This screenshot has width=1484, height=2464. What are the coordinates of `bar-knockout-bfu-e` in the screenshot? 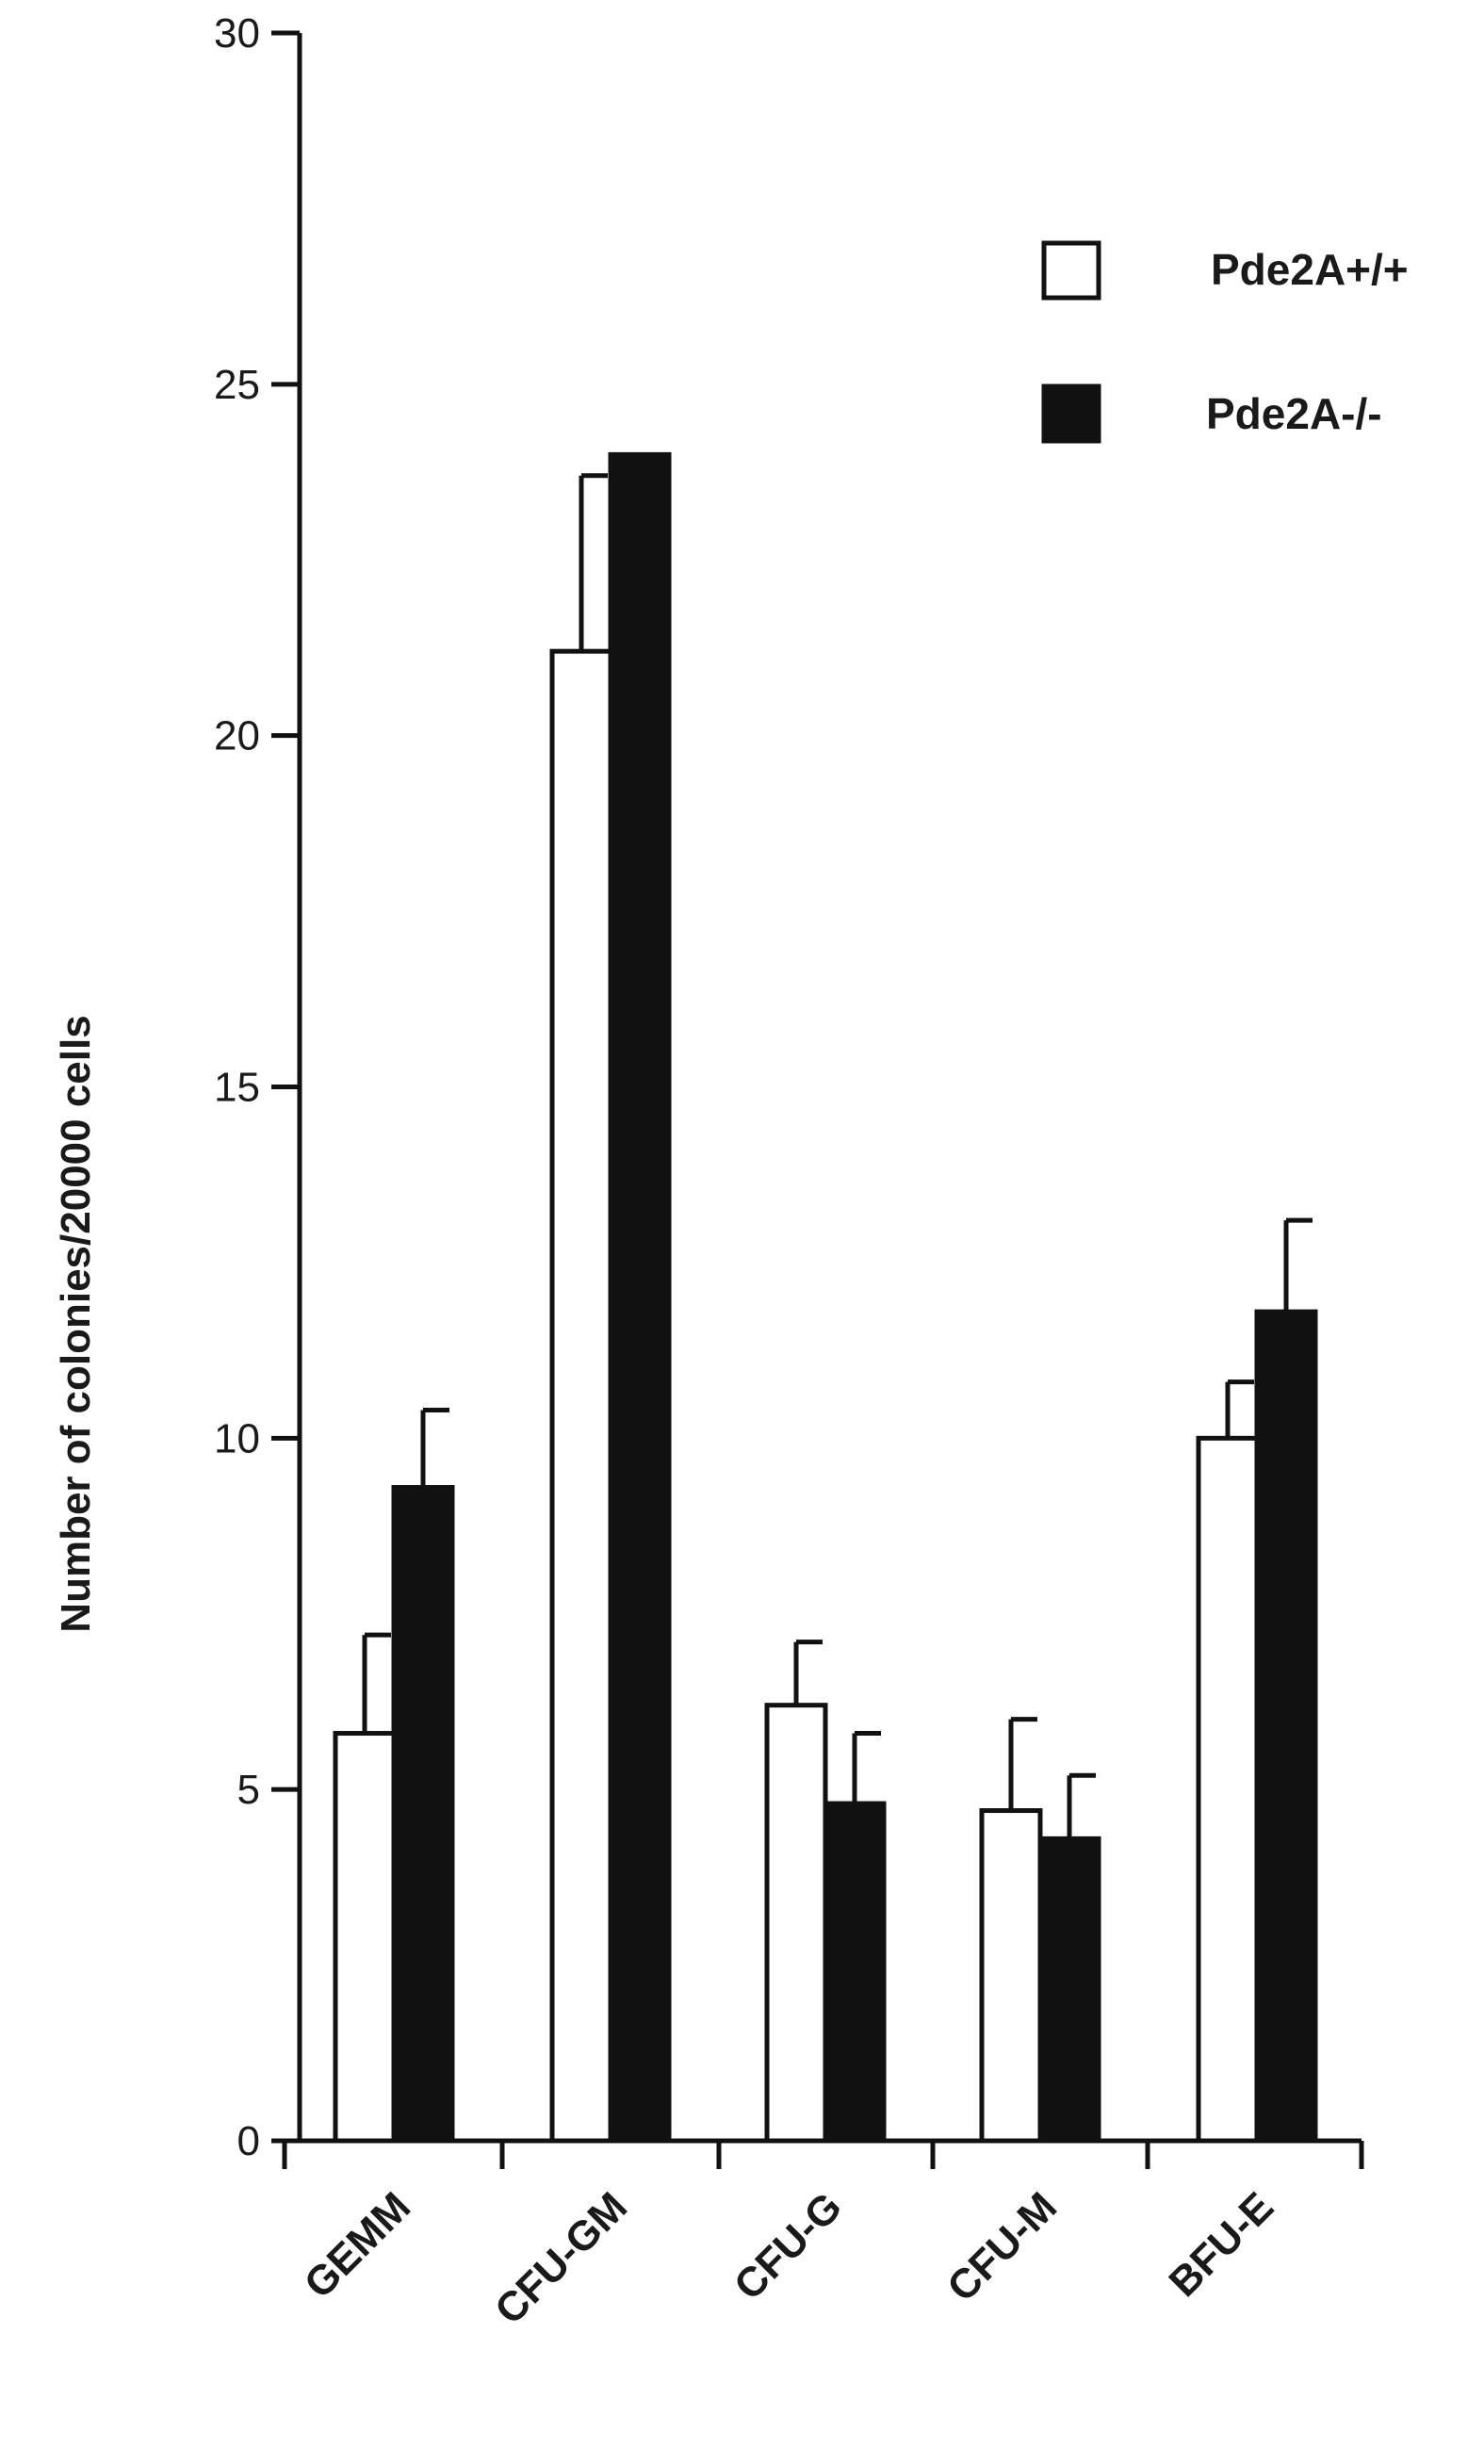 It's located at (1286, 1726).